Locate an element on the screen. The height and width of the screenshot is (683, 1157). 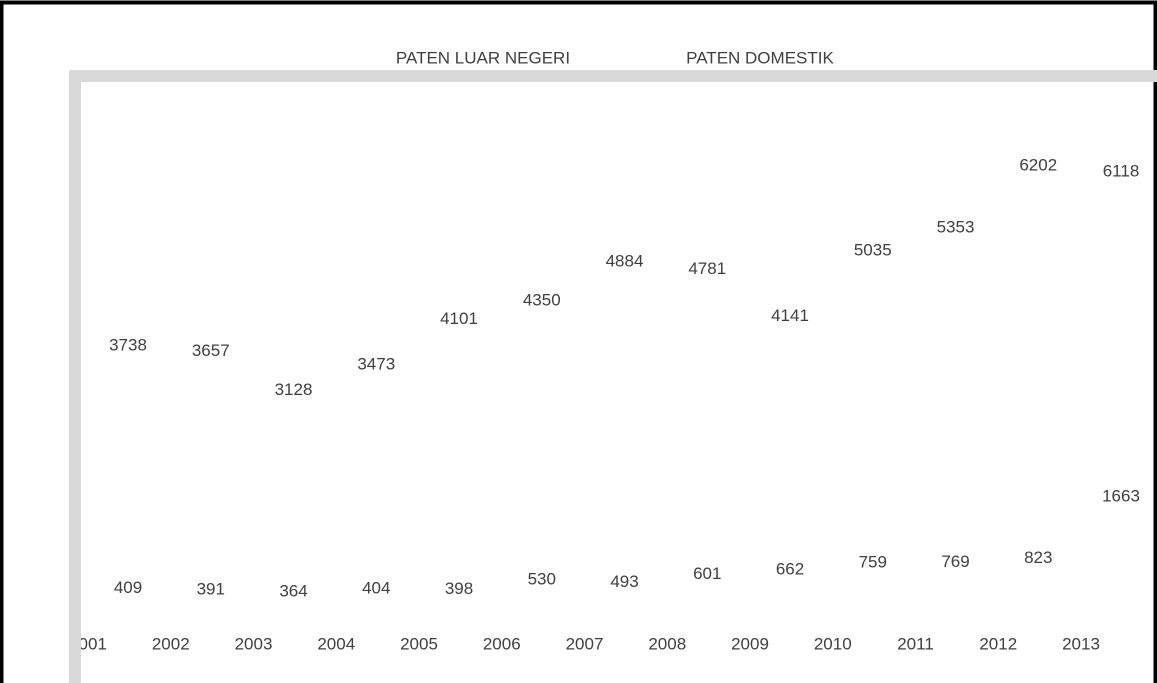
data-label: 4781 is located at coordinates (707, 268).